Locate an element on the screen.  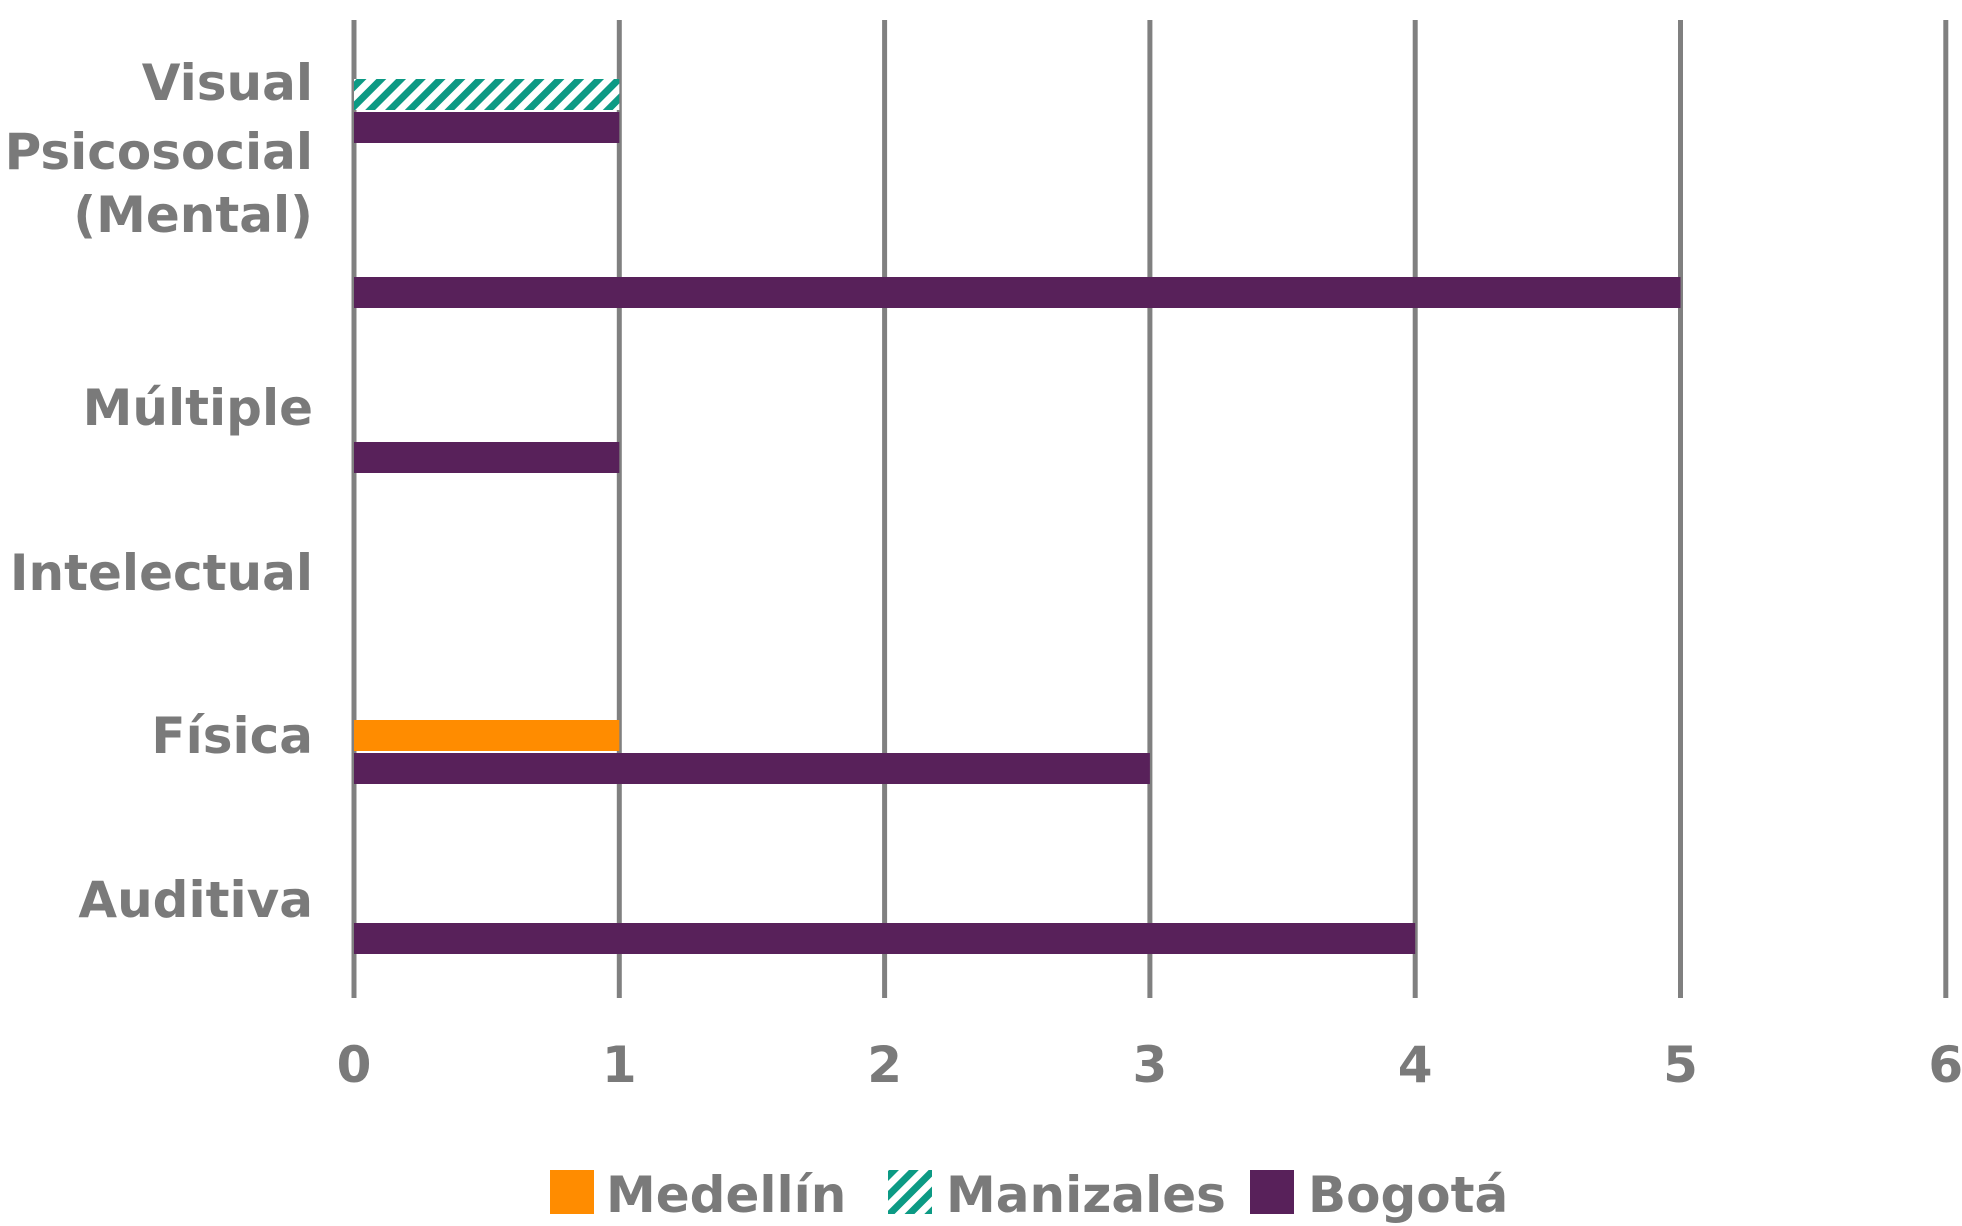
x-axis-tick-labels: 0 1 2 3 4 5 6 is located at coordinates (1149, 1065).